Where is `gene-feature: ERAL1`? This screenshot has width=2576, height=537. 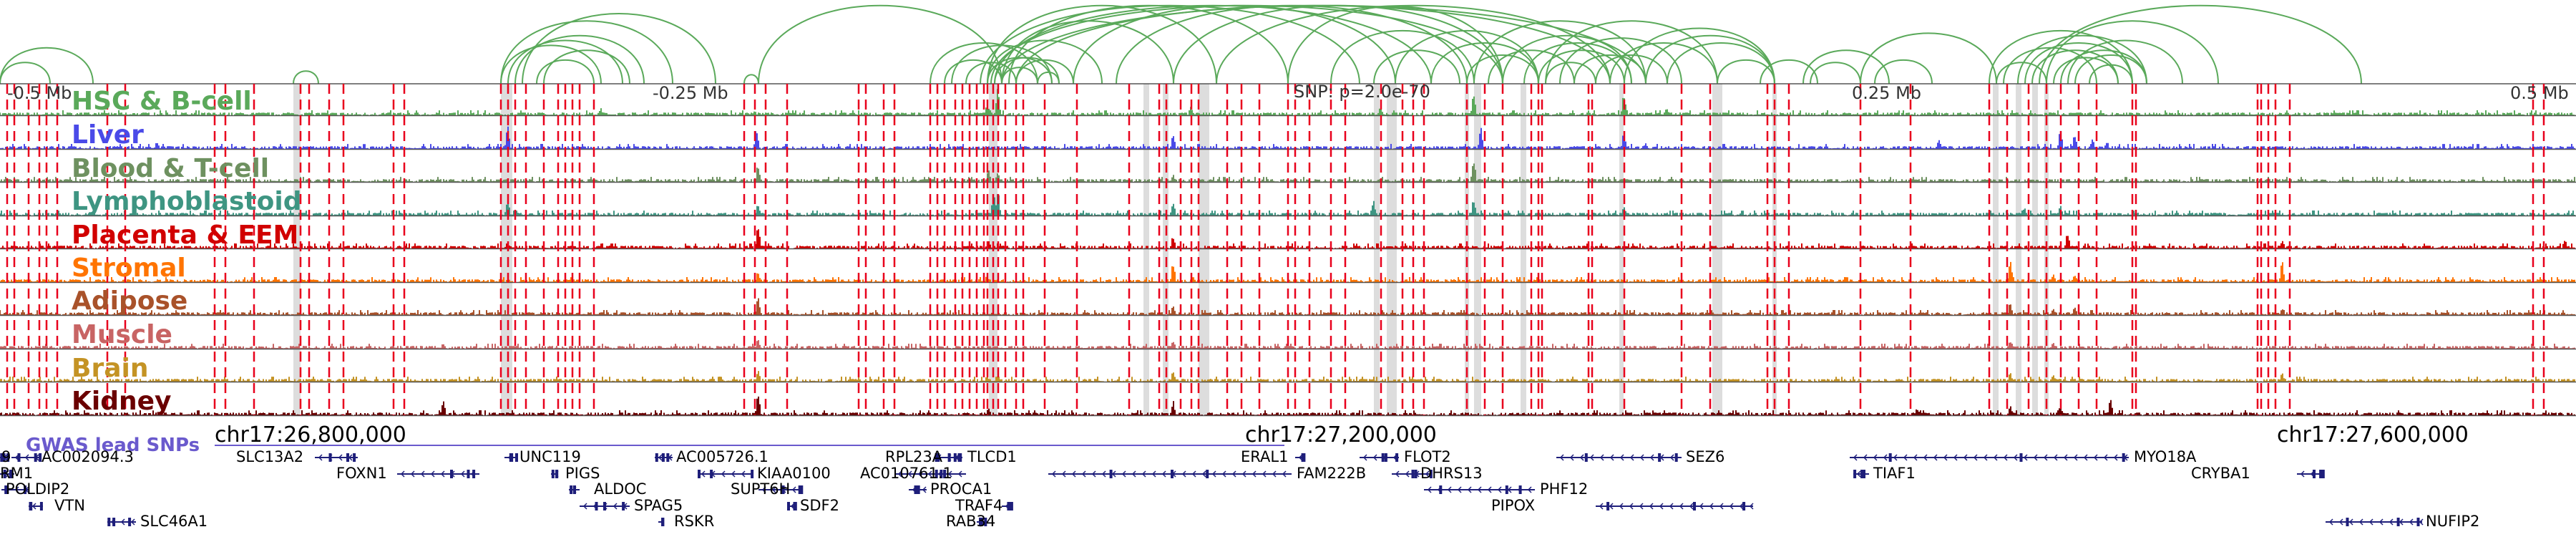 gene-feature: ERAL1 is located at coordinates (1273, 456).